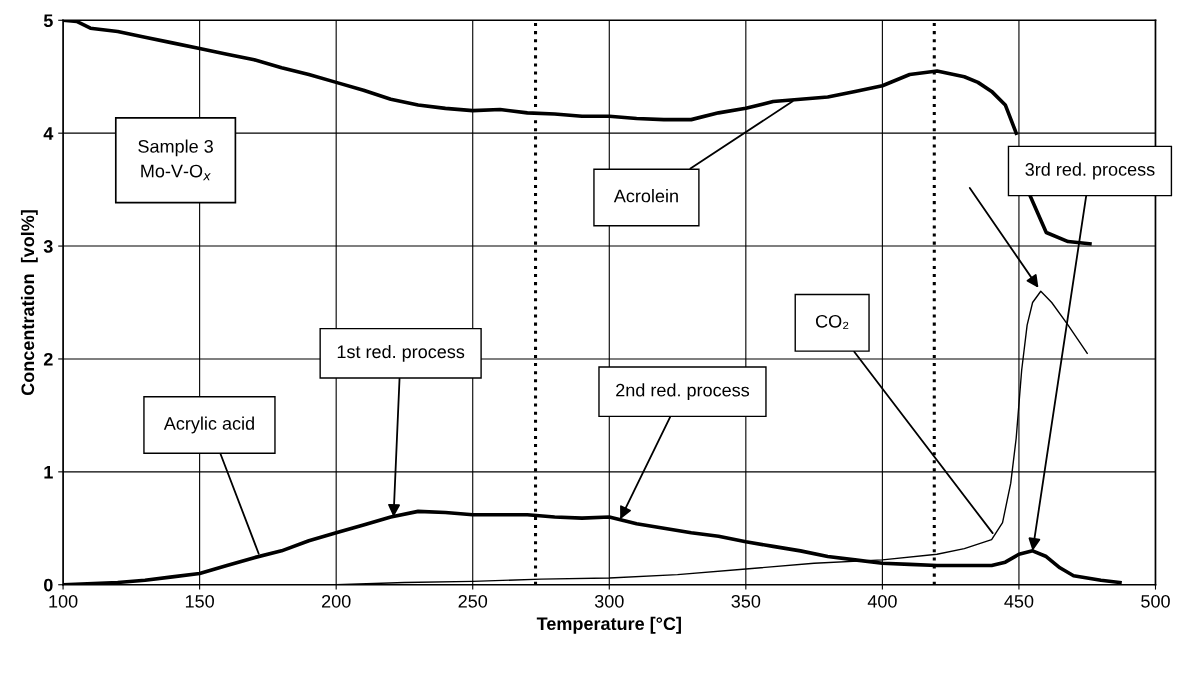 The width and height of the screenshot is (1190, 676). Describe the element at coordinates (683, 392) in the screenshot. I see `annotation: 2nd red. process` at that location.